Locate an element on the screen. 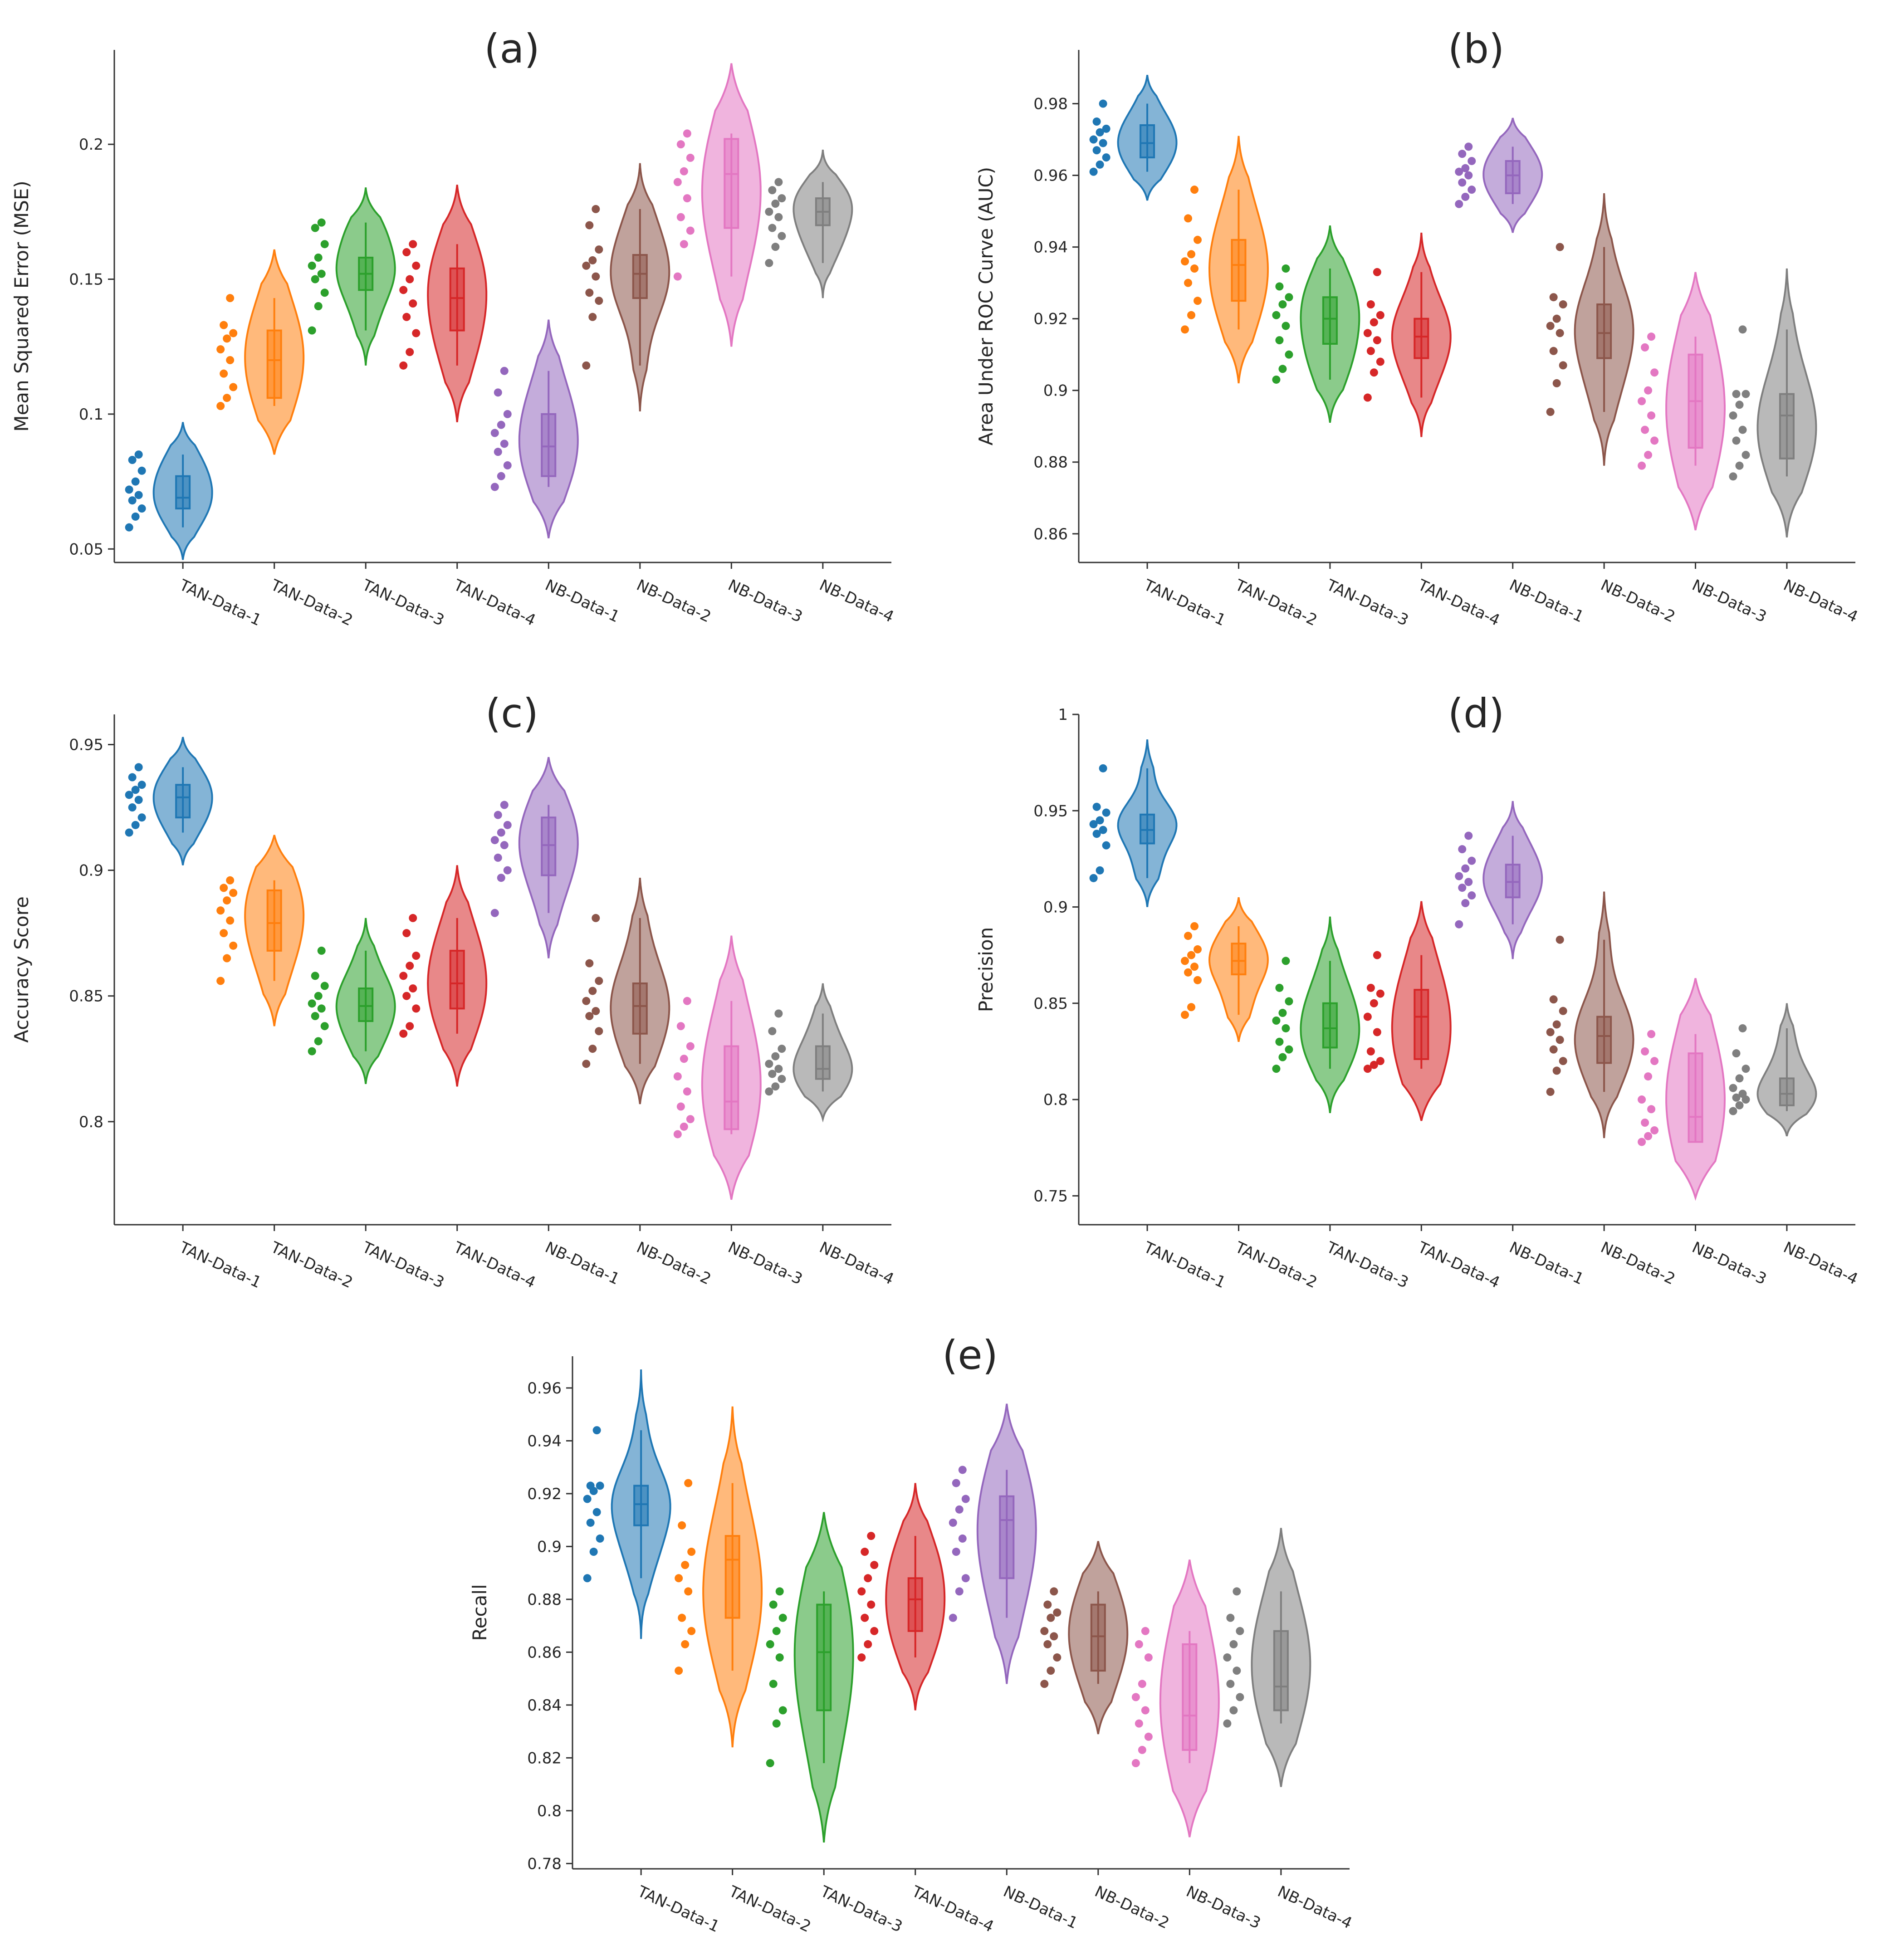  x-tick-label: NB-Data-3 is located at coordinates (1729, 601).